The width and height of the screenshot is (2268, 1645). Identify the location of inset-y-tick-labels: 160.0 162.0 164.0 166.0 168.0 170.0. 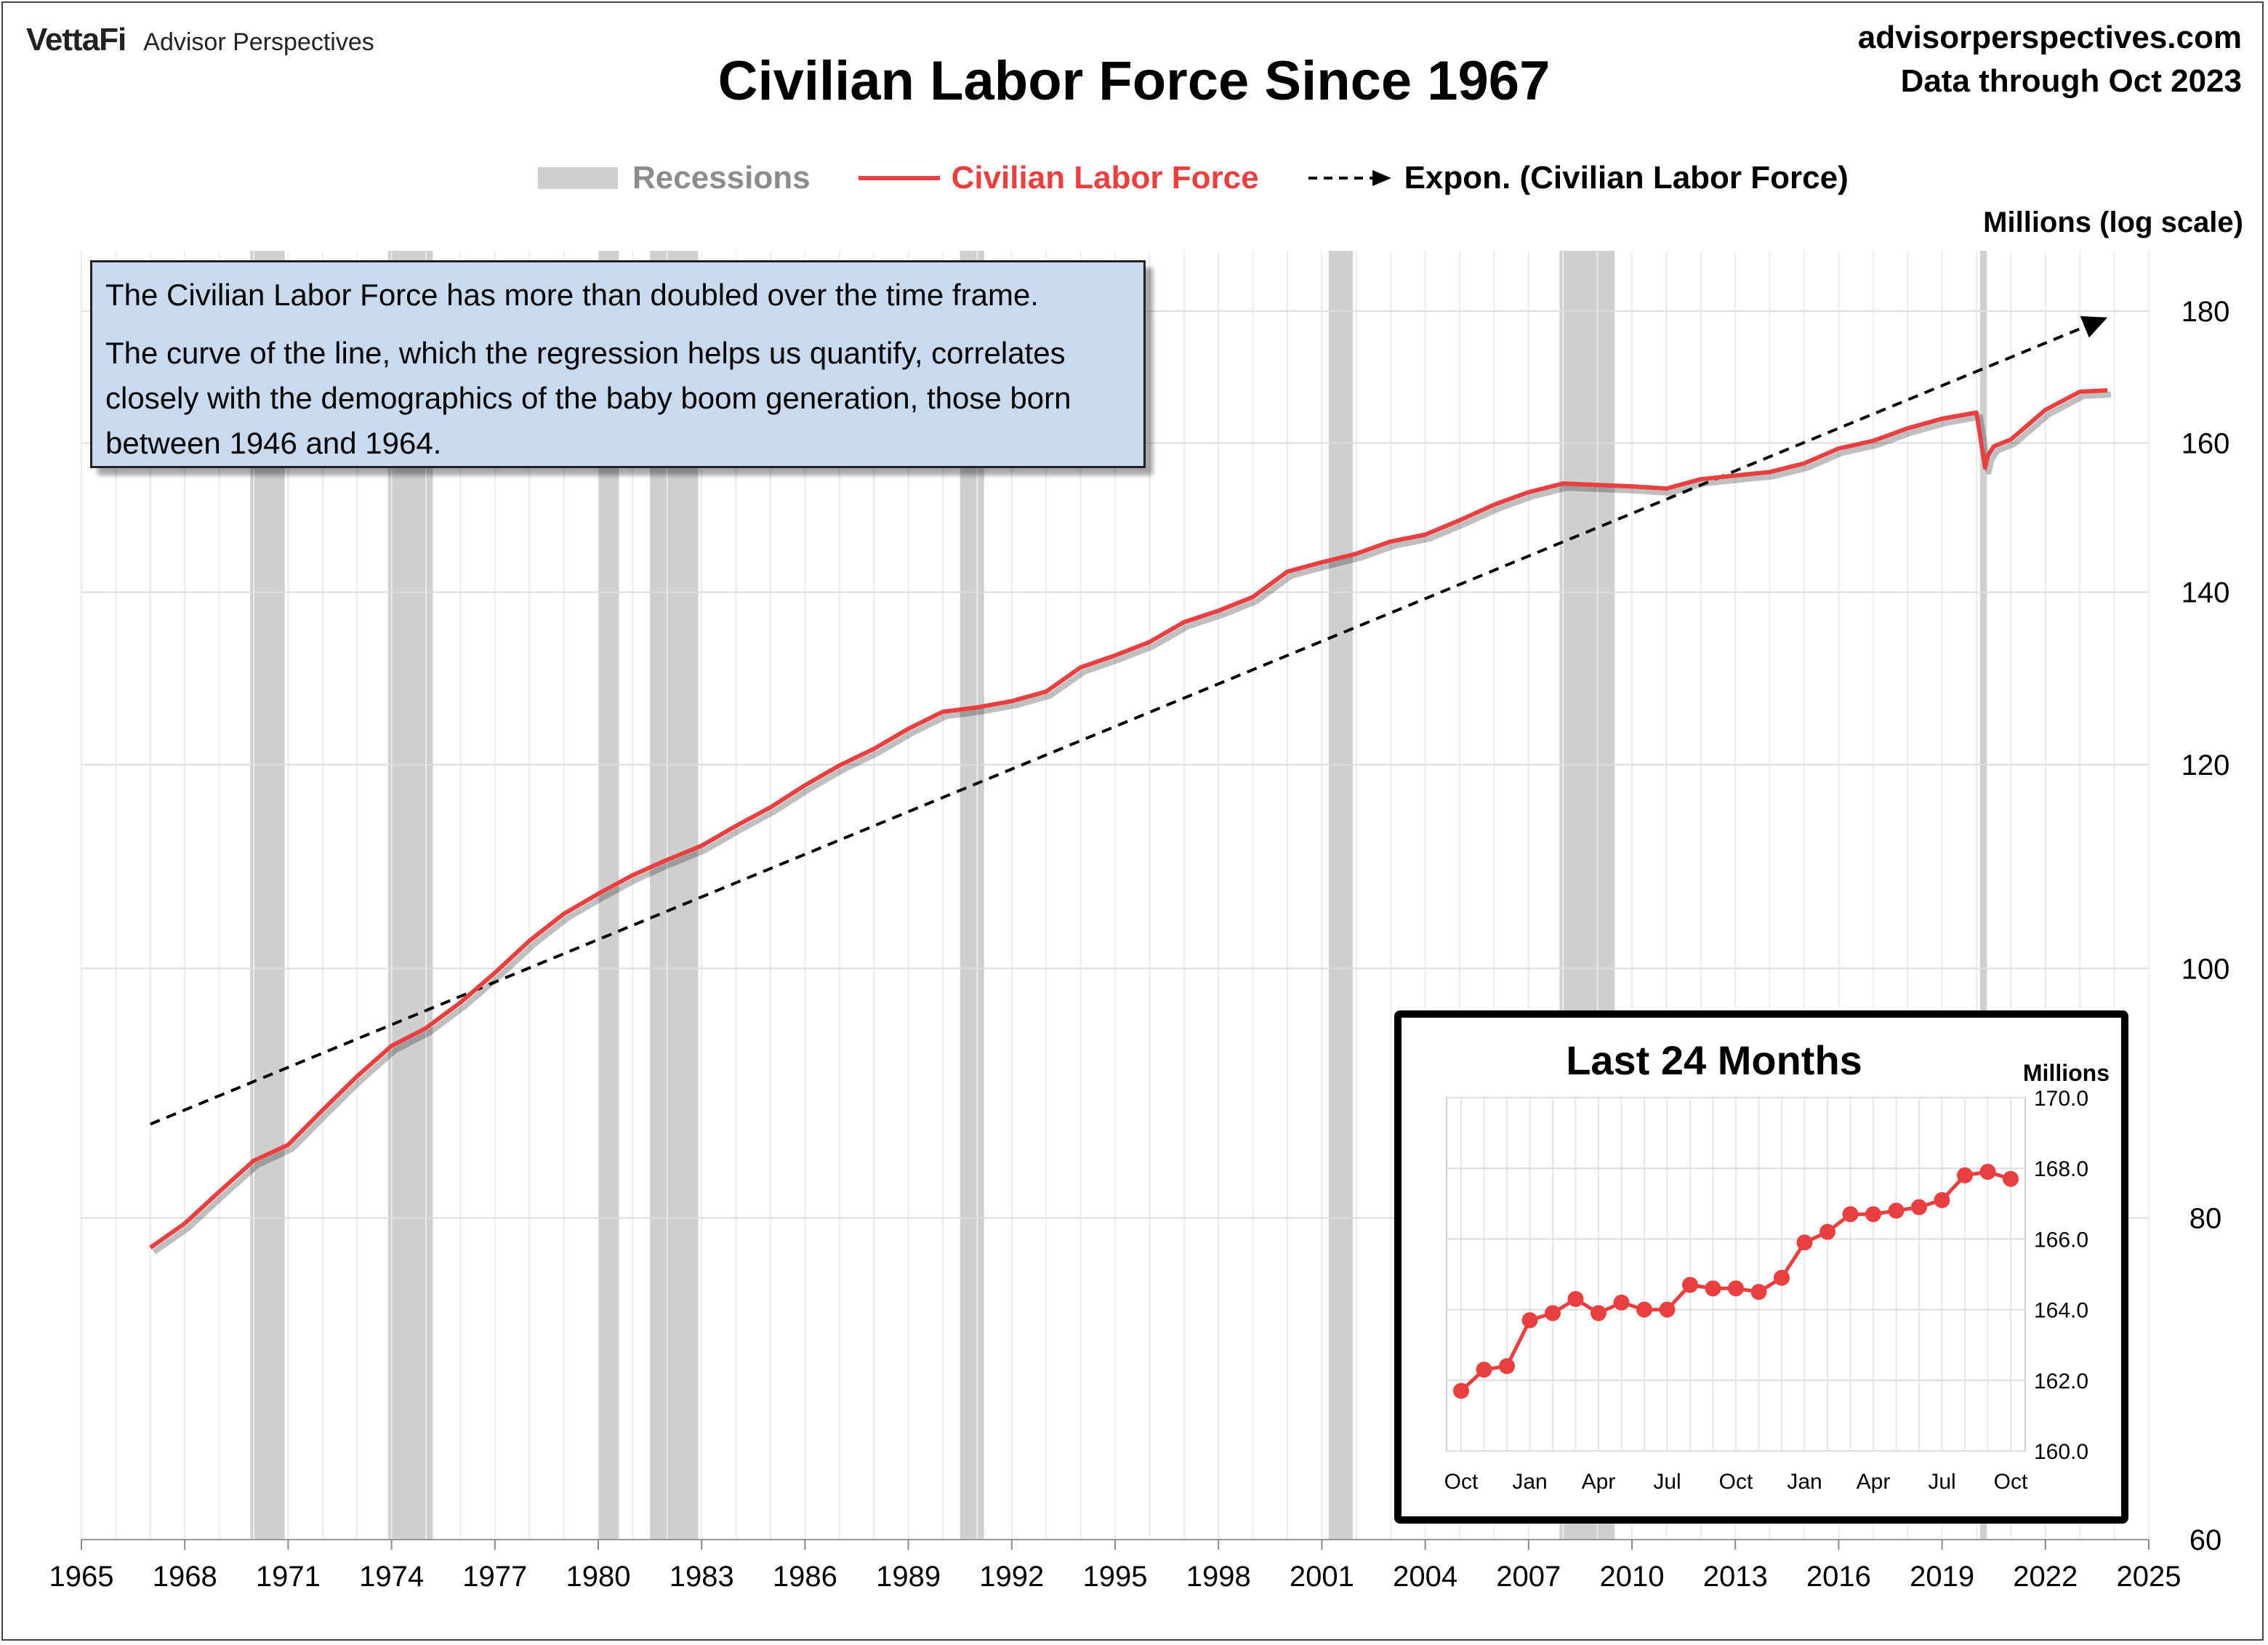
(2061, 1275).